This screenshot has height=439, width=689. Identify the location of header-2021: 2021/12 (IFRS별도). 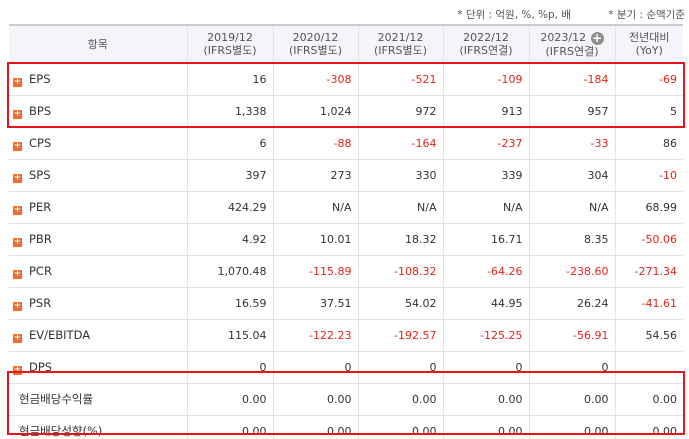
(400, 44).